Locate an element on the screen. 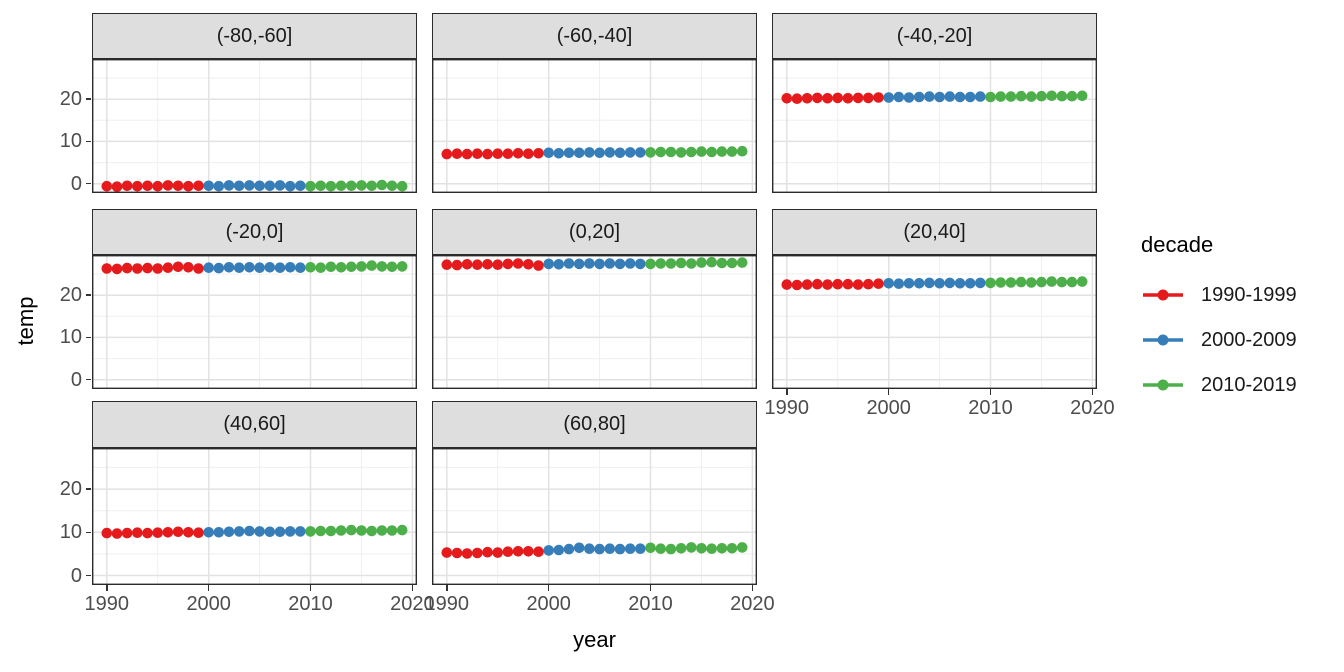 This screenshot has height=672, width=1344. facet-label: (20,40] is located at coordinates (934, 231).